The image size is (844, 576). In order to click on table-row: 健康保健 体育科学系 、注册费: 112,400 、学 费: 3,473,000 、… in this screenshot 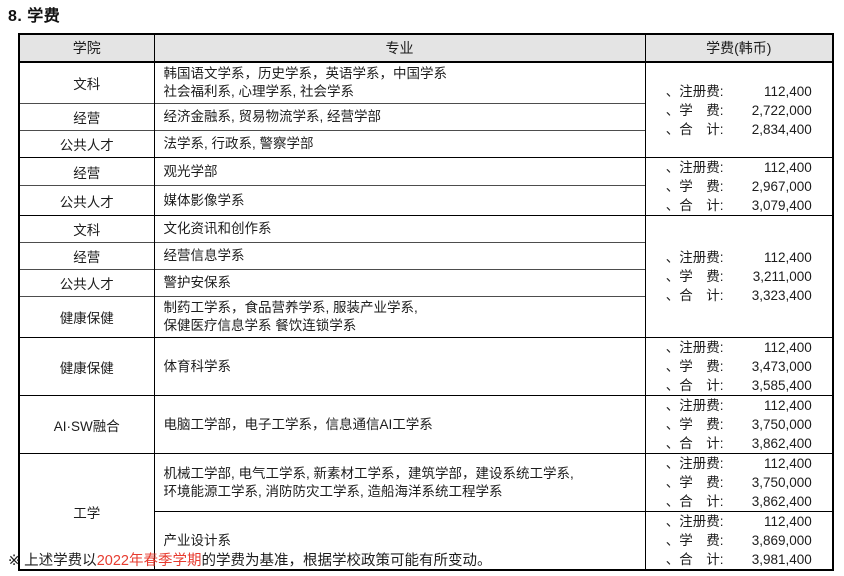, I will do `click(426, 366)`.